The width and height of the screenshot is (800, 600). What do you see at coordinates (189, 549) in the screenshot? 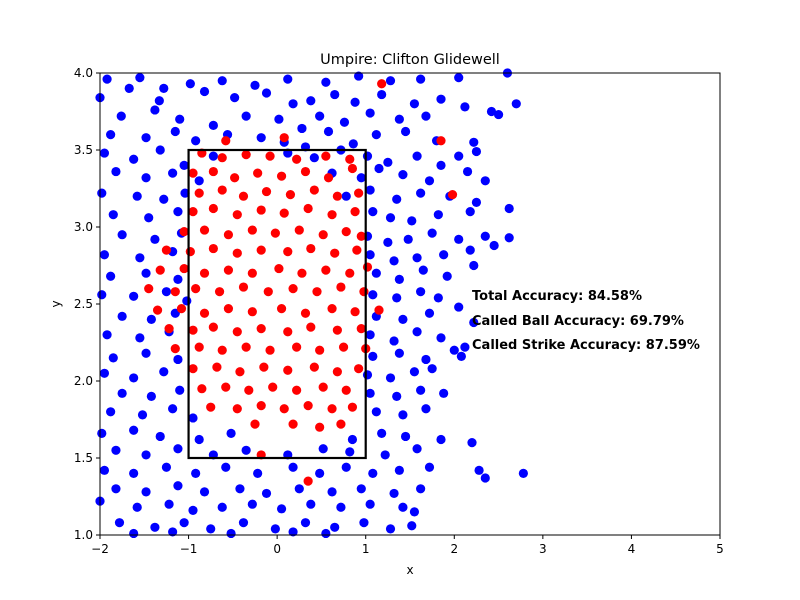
I see `x-tick-label: −1` at bounding box center [189, 549].